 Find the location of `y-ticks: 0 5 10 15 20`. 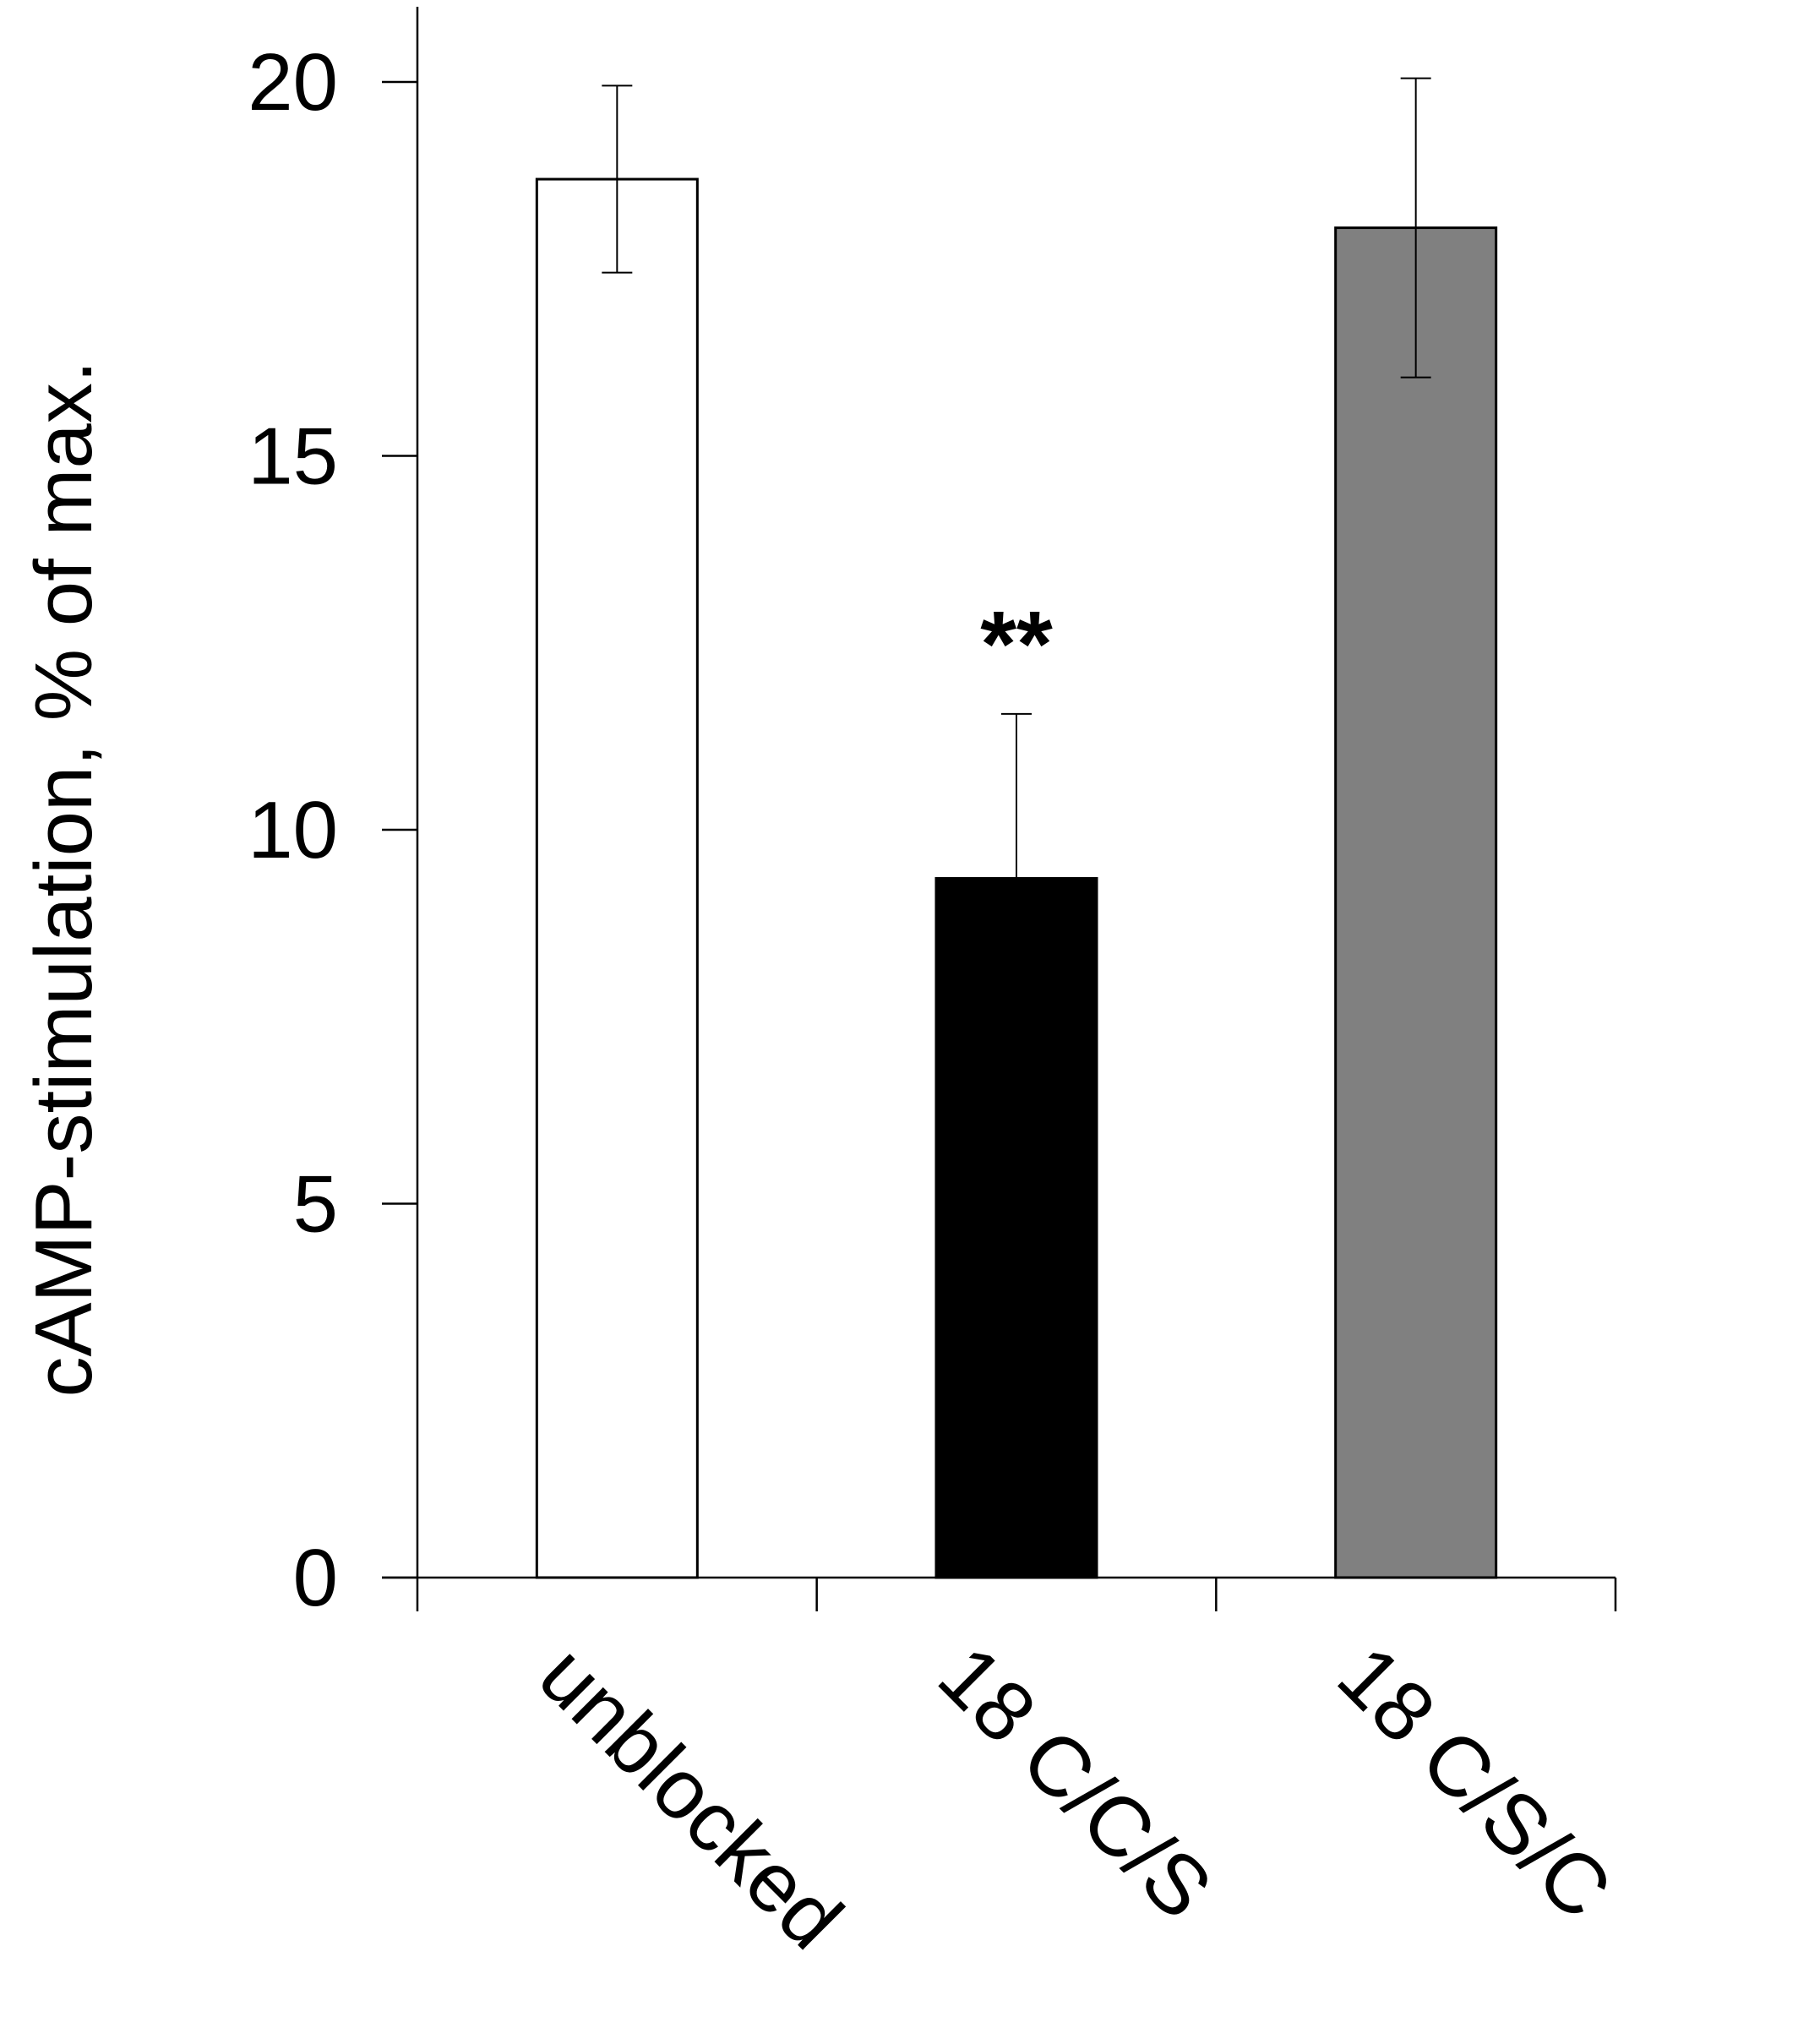

y-ticks: 0 5 10 15 20 is located at coordinates (332, 830).